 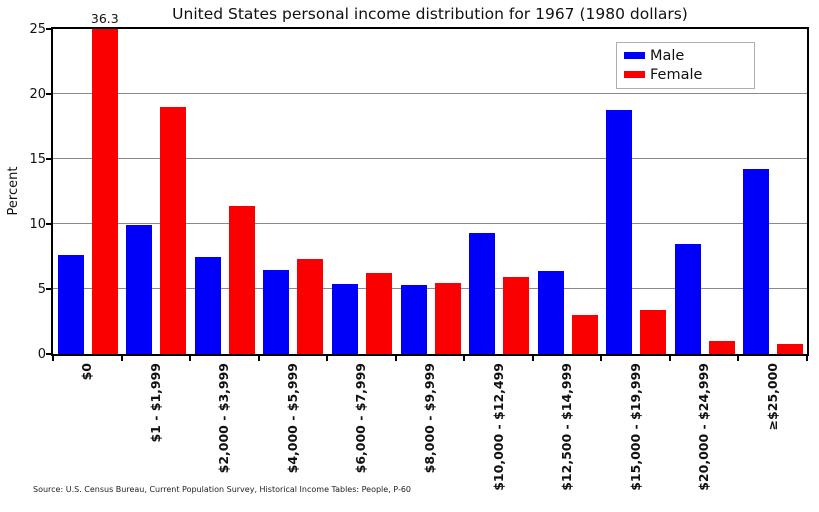 What do you see at coordinates (104, 18) in the screenshot?
I see `bar-value-annotation: 36.3` at bounding box center [104, 18].